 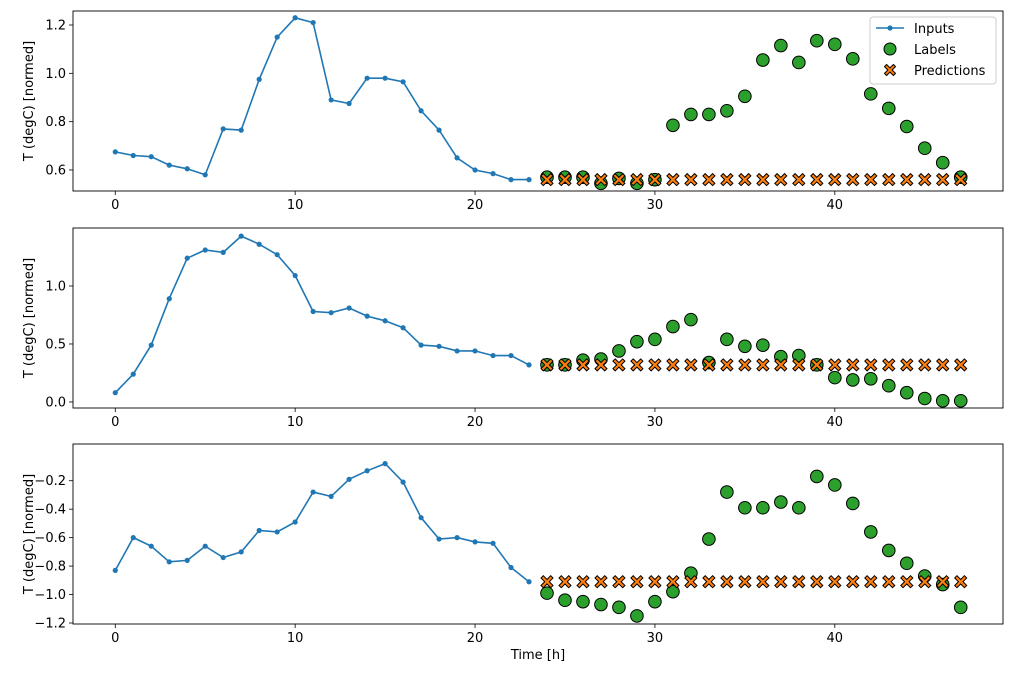 What do you see at coordinates (50, 624) in the screenshot?
I see `y-tick-label: −1.2` at bounding box center [50, 624].